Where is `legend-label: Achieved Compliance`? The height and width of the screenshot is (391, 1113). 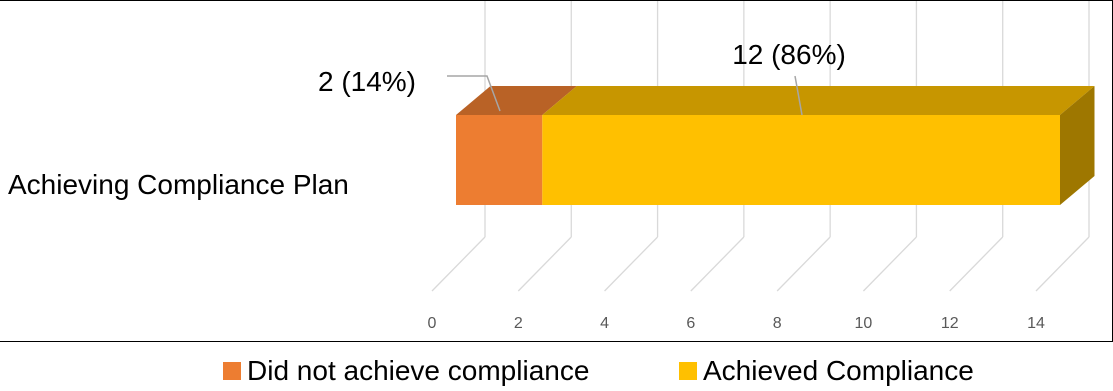
legend-label: Achieved Compliance is located at coordinates (838, 370).